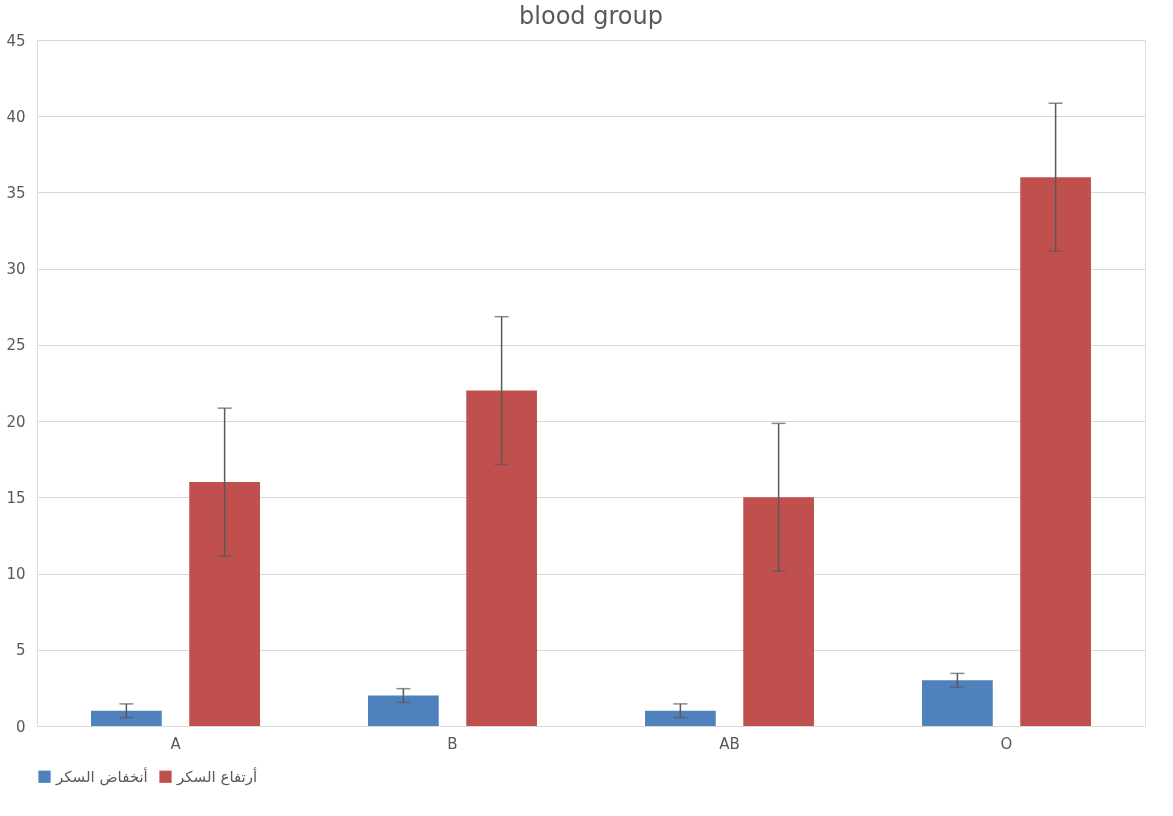  What do you see at coordinates (16, 421) in the screenshot?
I see `y-tick-label: 20` at bounding box center [16, 421].